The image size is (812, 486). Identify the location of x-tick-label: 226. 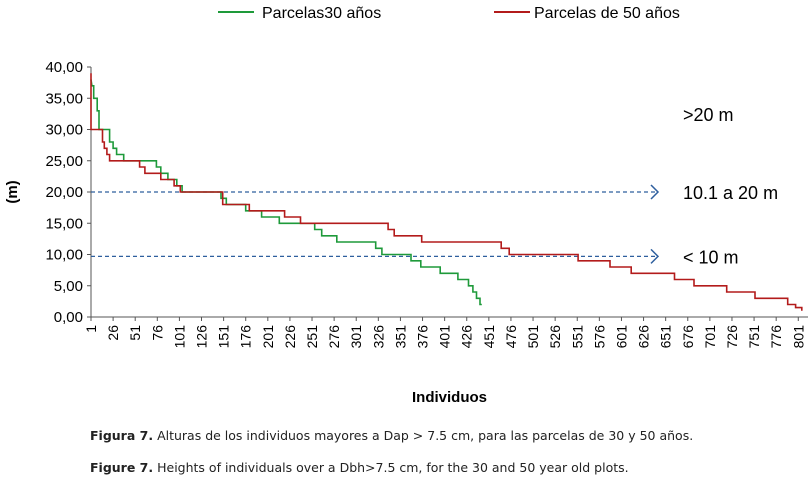
(290, 337).